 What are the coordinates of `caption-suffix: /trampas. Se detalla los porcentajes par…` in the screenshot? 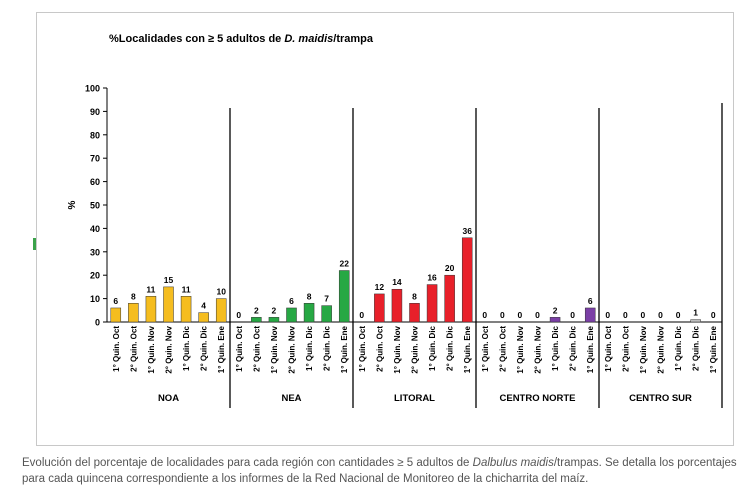 It's located at (379, 471).